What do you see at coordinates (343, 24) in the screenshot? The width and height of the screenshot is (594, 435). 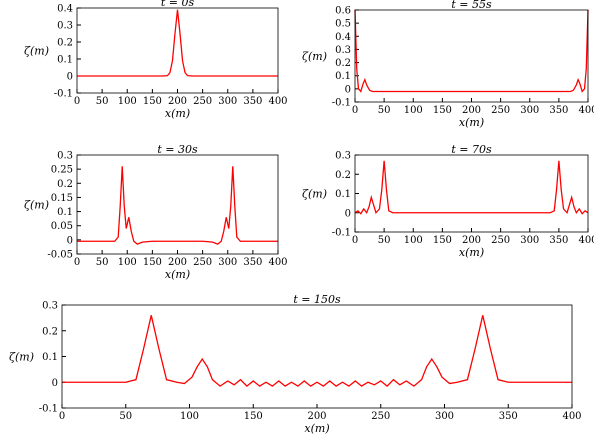 I see `y-tick-label: 0.5` at bounding box center [343, 24].